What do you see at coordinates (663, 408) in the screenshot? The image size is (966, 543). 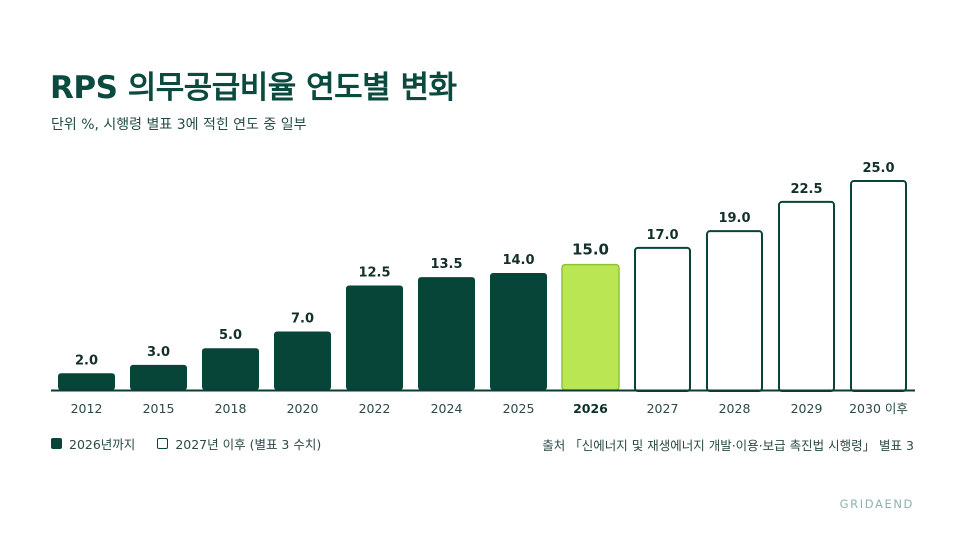 I see `x-tick-label-2027: 2027` at bounding box center [663, 408].